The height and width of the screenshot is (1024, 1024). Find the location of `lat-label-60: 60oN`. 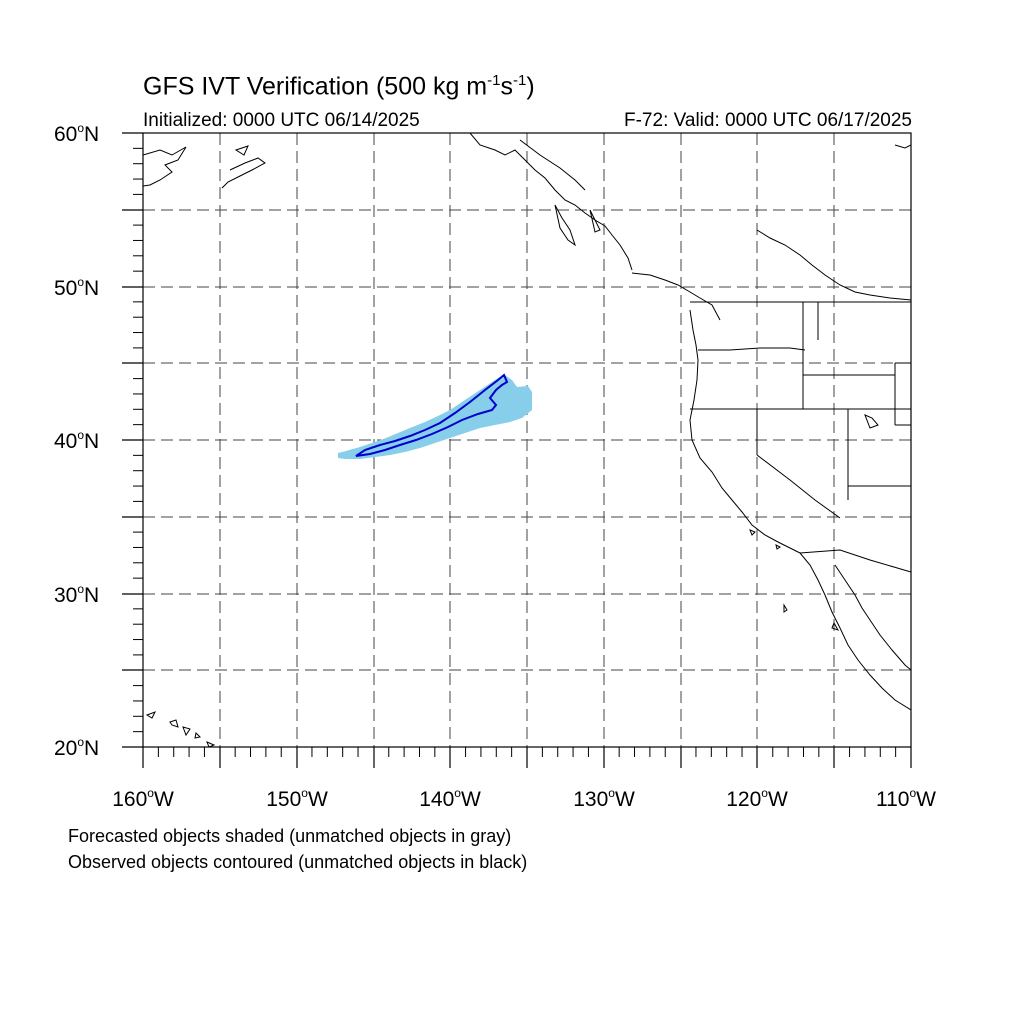

lat-label-60: 60oN is located at coordinates (76, 133).